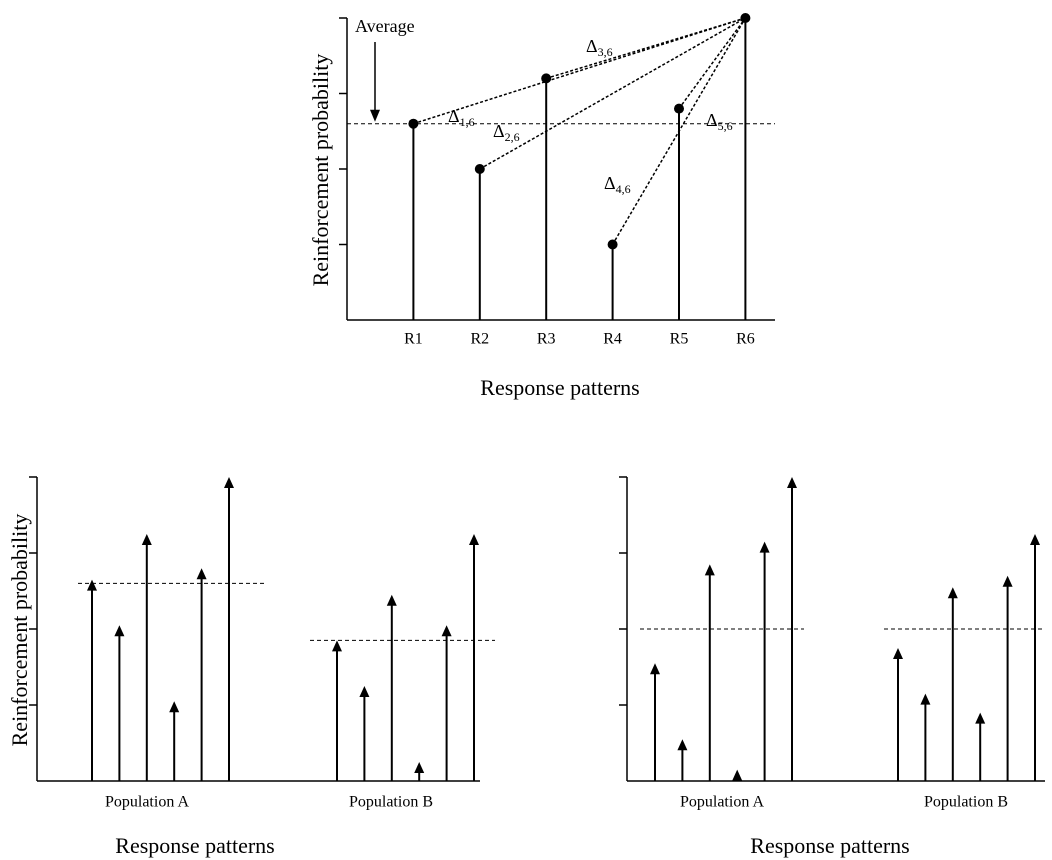  Describe the element at coordinates (725, 126) in the screenshot. I see `delta-subscript: 5,6` at that location.